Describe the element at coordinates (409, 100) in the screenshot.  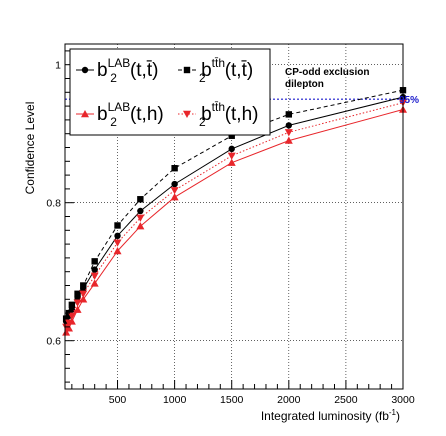
I see `reference-line-label: 95%` at that location.